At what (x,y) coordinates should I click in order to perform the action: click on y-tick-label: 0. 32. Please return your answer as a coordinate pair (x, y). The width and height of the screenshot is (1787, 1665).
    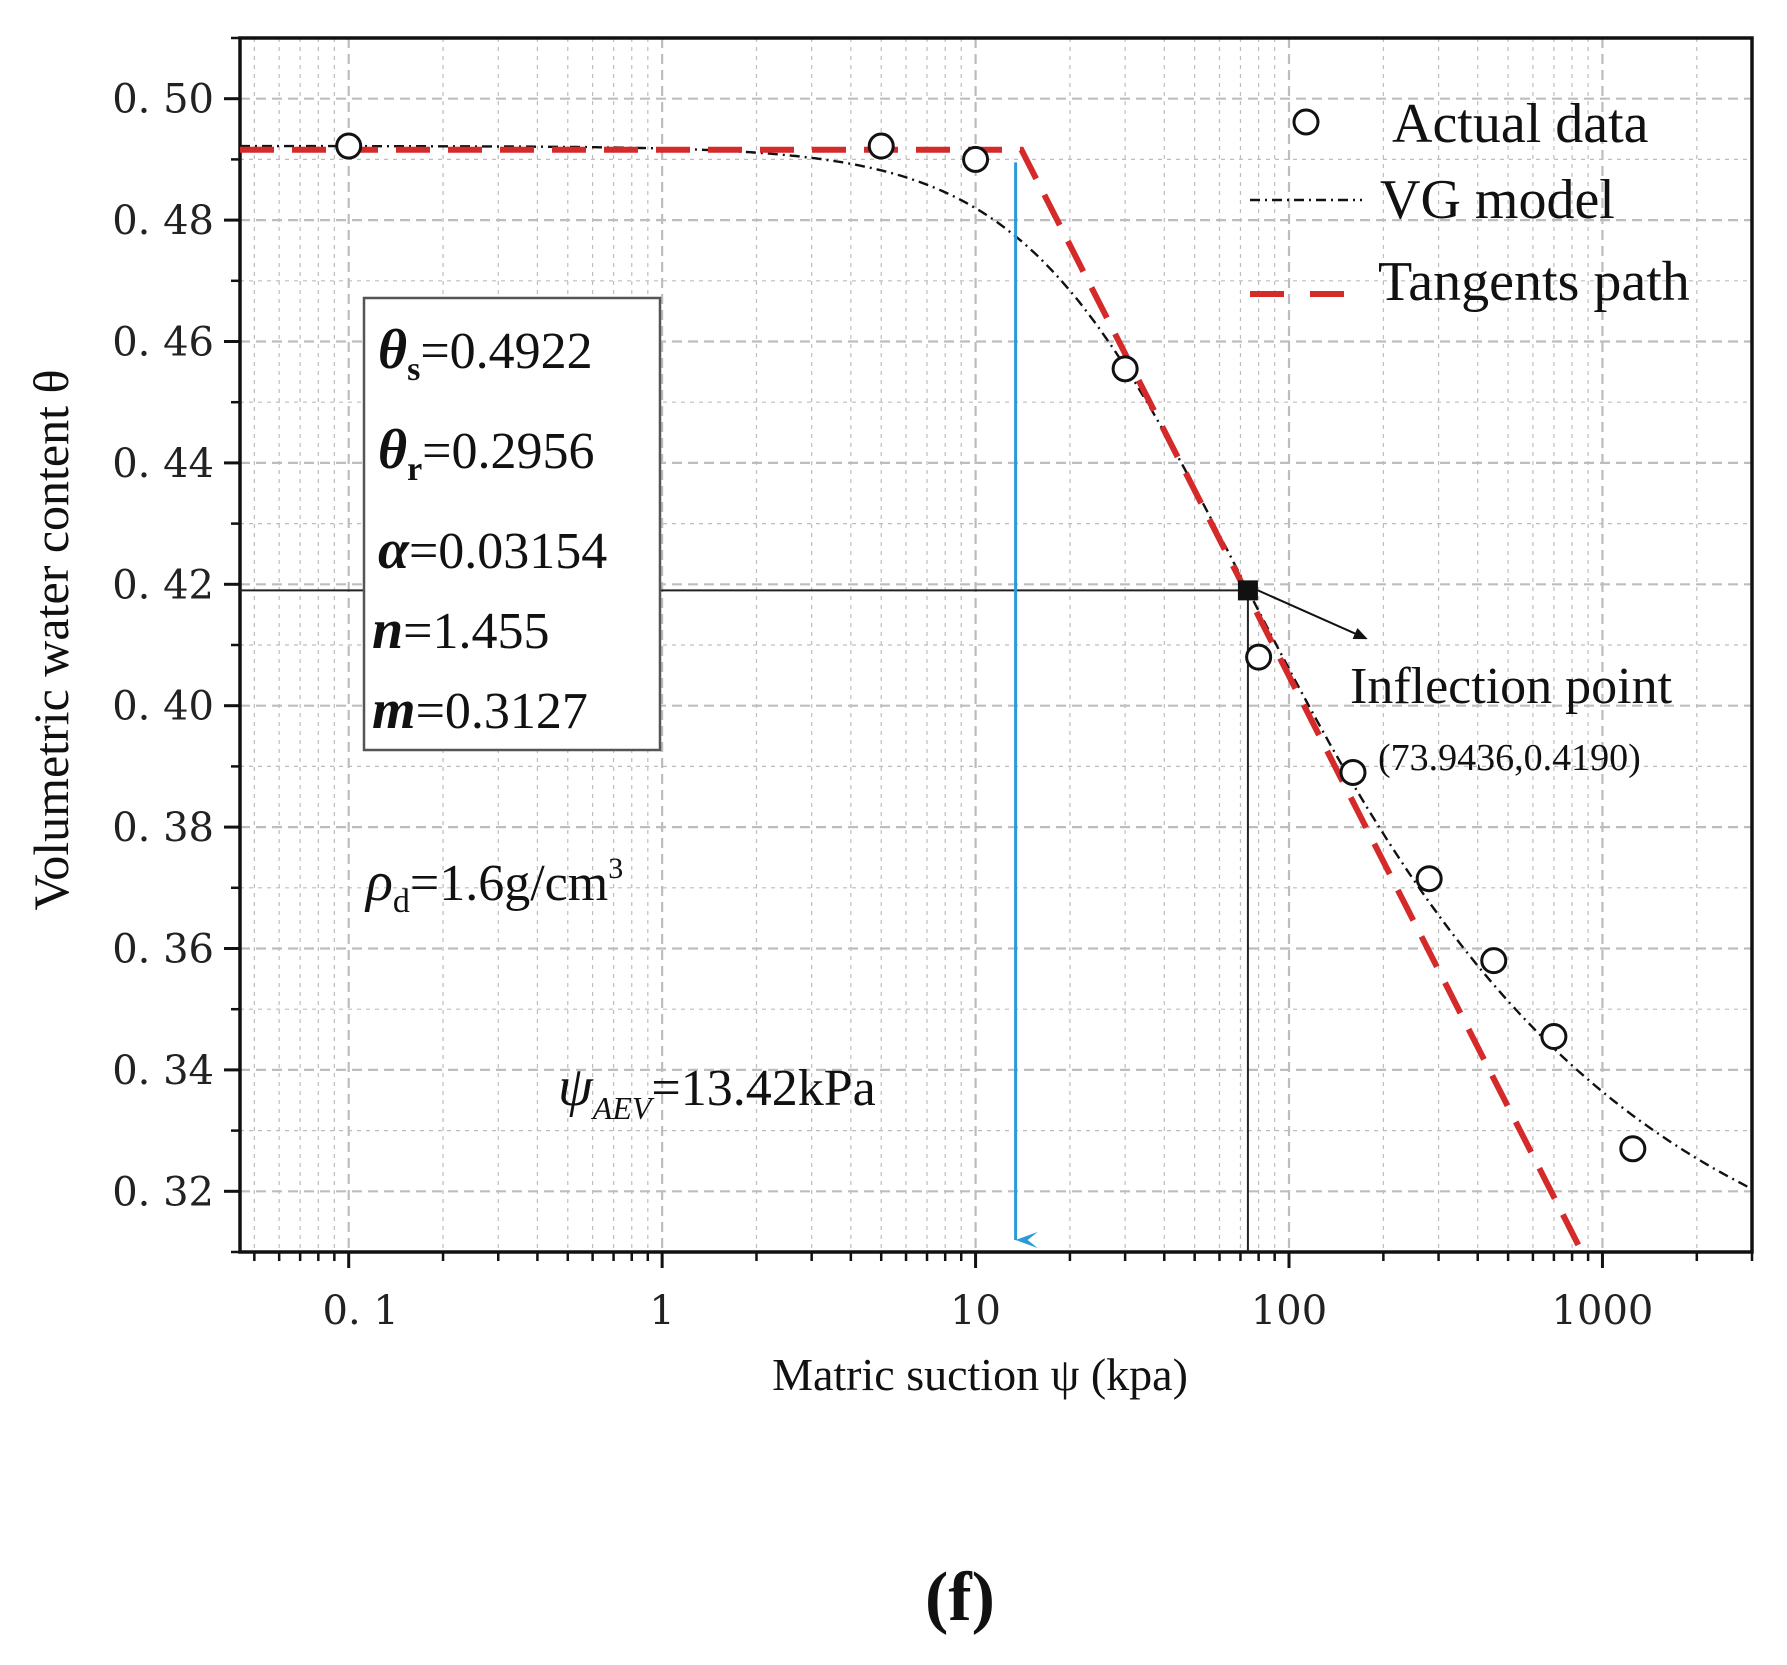
    Looking at the image, I should click on (163, 1192).